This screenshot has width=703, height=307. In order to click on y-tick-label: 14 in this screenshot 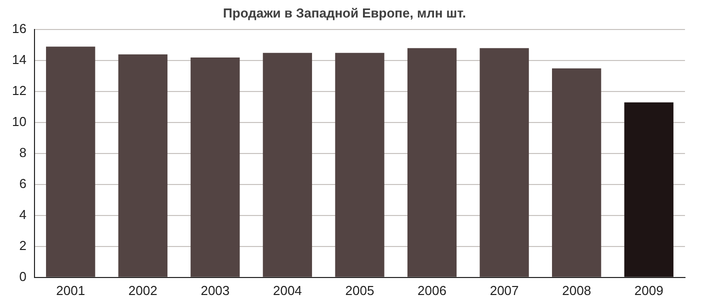, I will do `click(19, 60)`.